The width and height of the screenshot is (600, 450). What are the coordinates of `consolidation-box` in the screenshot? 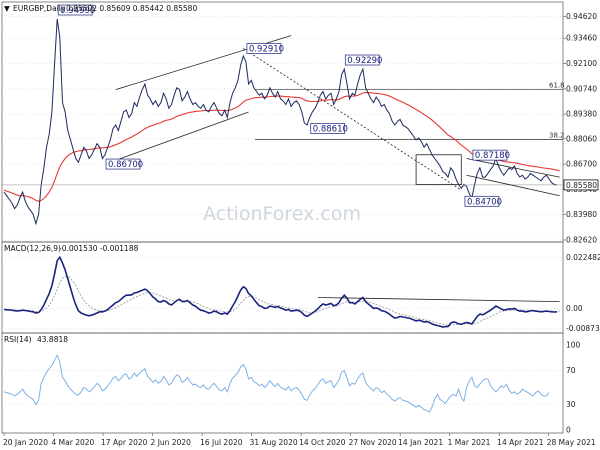 It's located at (438, 169).